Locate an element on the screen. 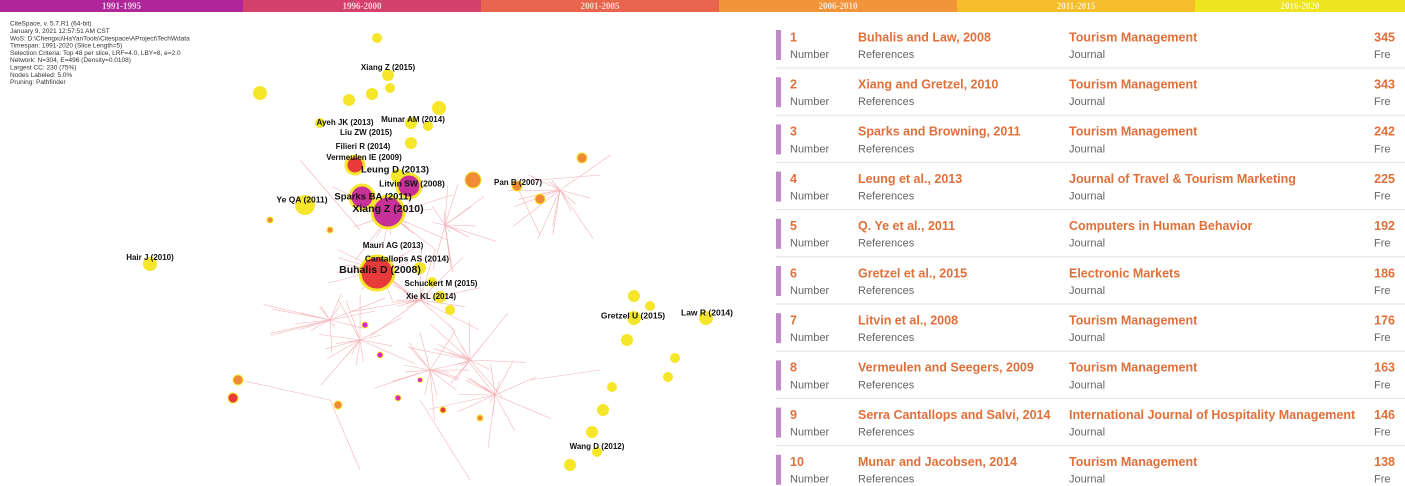 The width and height of the screenshot is (1405, 486). rank: 5 is located at coordinates (793, 226).